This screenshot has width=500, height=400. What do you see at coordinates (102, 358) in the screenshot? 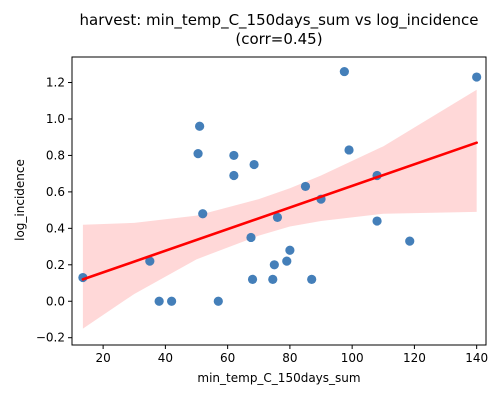
I see `x-tick-label: 20` at bounding box center [102, 358].